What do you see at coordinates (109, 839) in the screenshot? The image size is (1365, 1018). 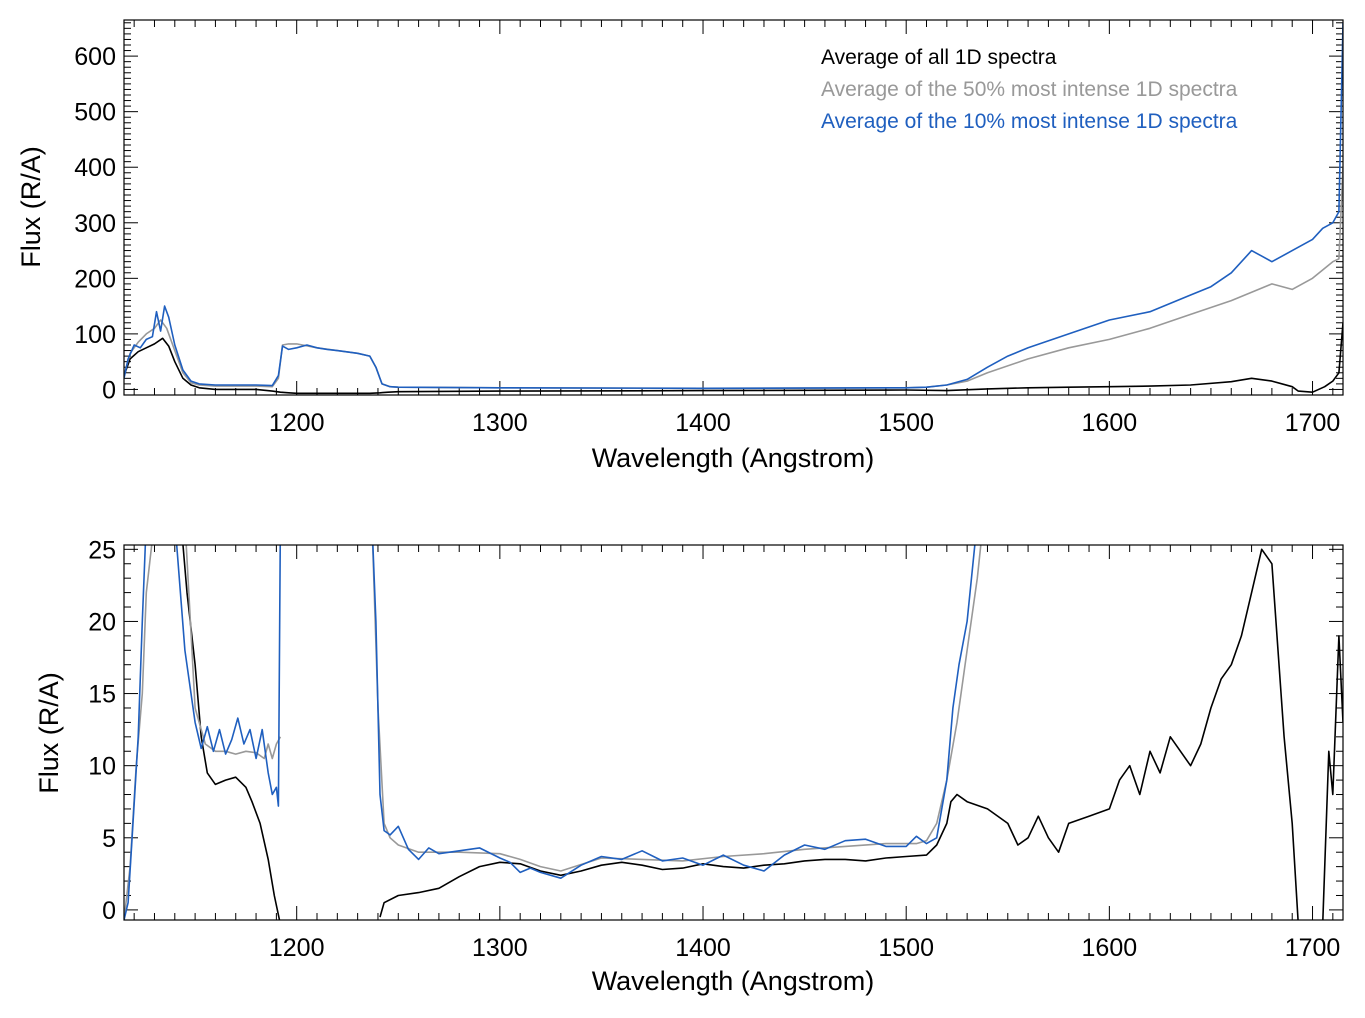 I see `y-tick-label: 5` at bounding box center [109, 839].